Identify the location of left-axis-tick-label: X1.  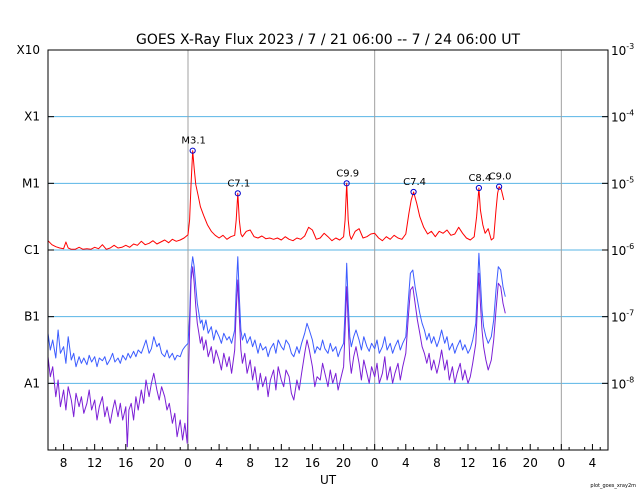
(32, 117).